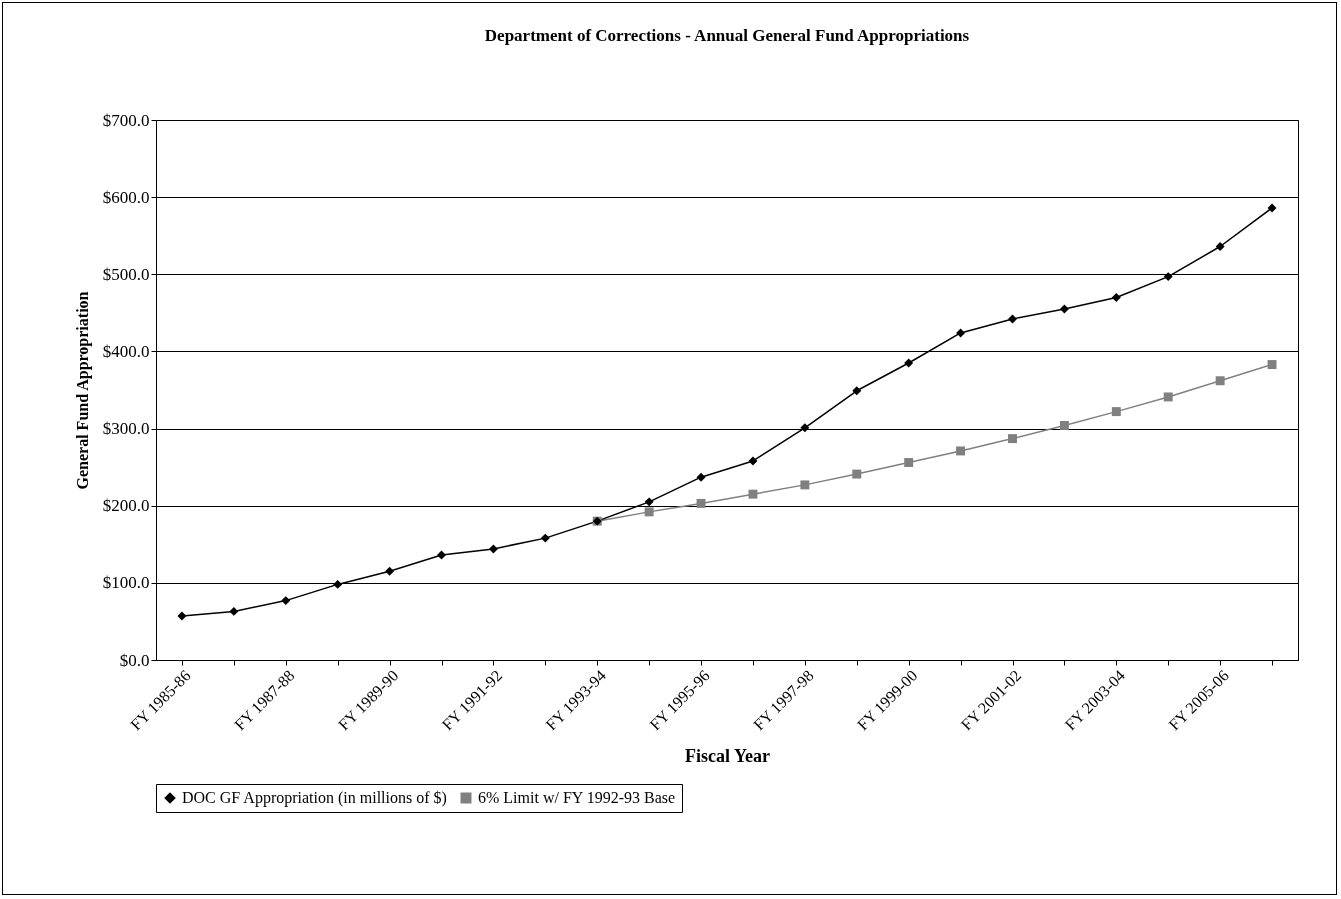 Image resolution: width=1341 pixels, height=899 pixels. Describe the element at coordinates (126, 351) in the screenshot. I see `y-tick-label: $400.0` at that location.